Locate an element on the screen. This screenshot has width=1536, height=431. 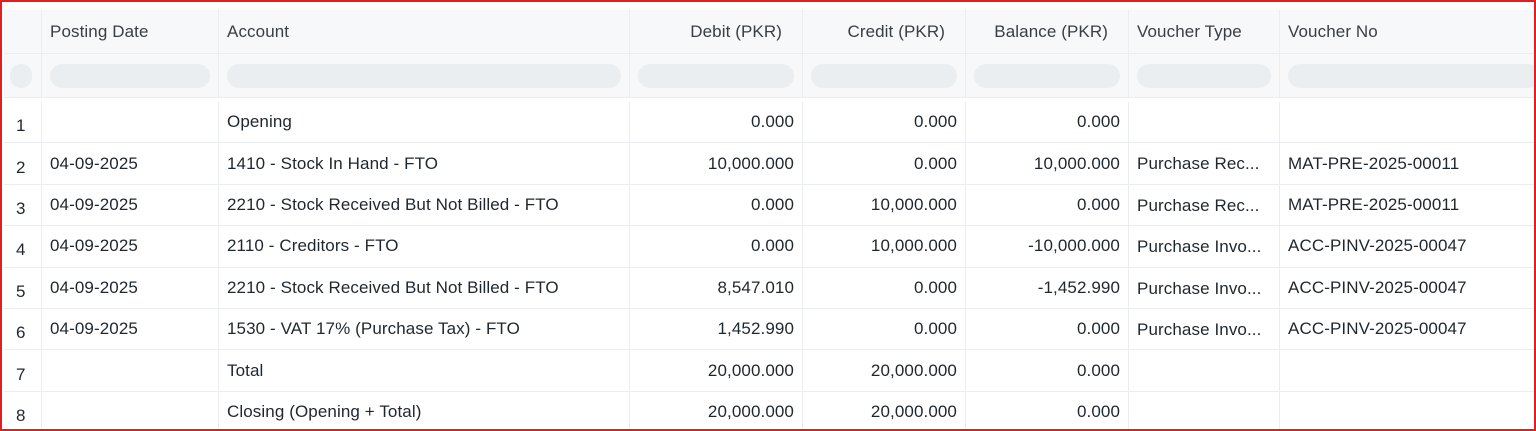
filter-row is located at coordinates (769, 76).